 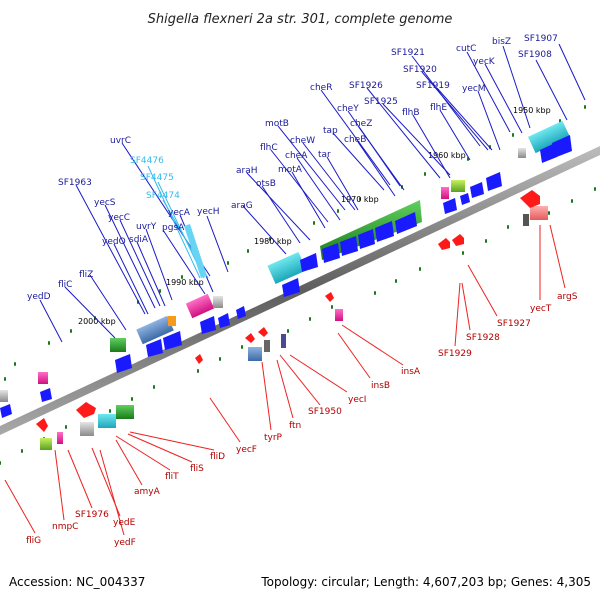 What do you see at coordinates (105, 203) in the screenshot?
I see `gene-label: yecS` at bounding box center [105, 203].